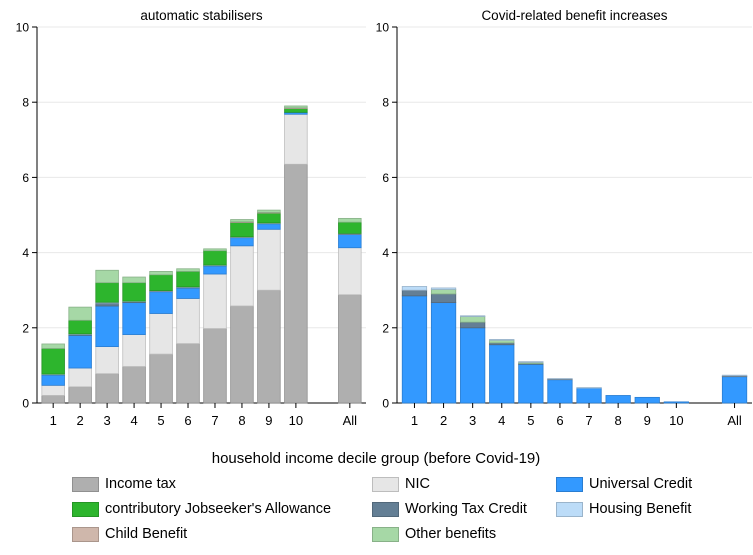 The width and height of the screenshot is (753, 555). Describe the element at coordinates (618, 420) in the screenshot. I see `x-tick-label: 8` at that location.